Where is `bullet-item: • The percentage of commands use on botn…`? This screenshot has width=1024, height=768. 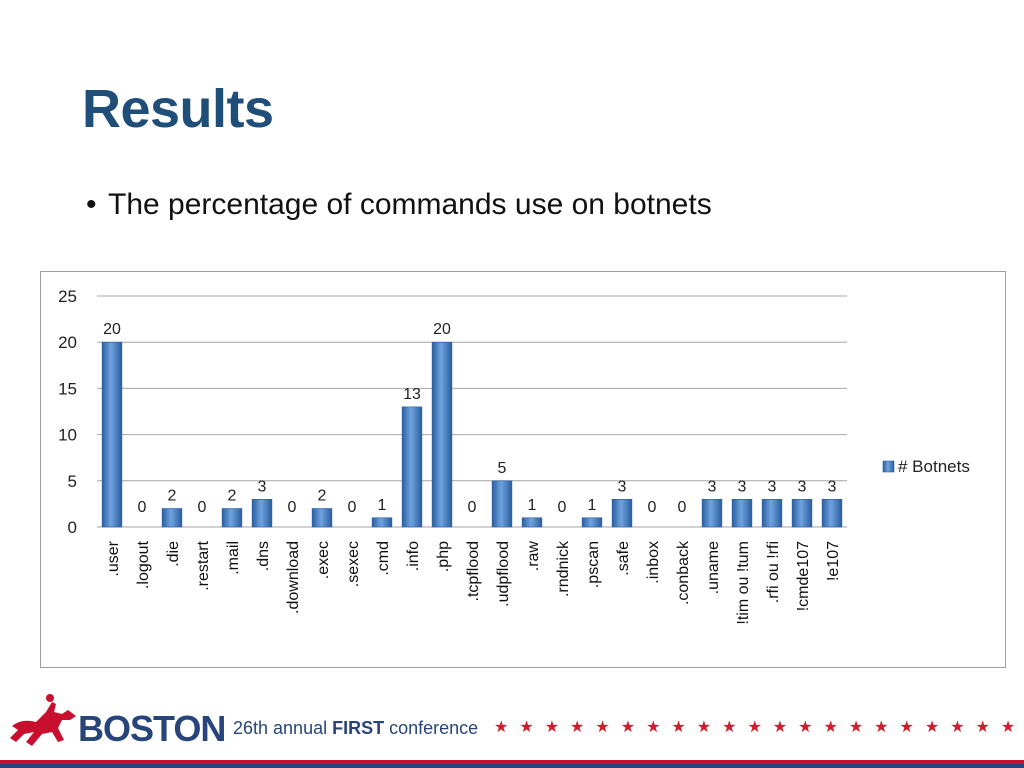 bullet-item: • The percentage of commands use on botn… is located at coordinates (399, 205).